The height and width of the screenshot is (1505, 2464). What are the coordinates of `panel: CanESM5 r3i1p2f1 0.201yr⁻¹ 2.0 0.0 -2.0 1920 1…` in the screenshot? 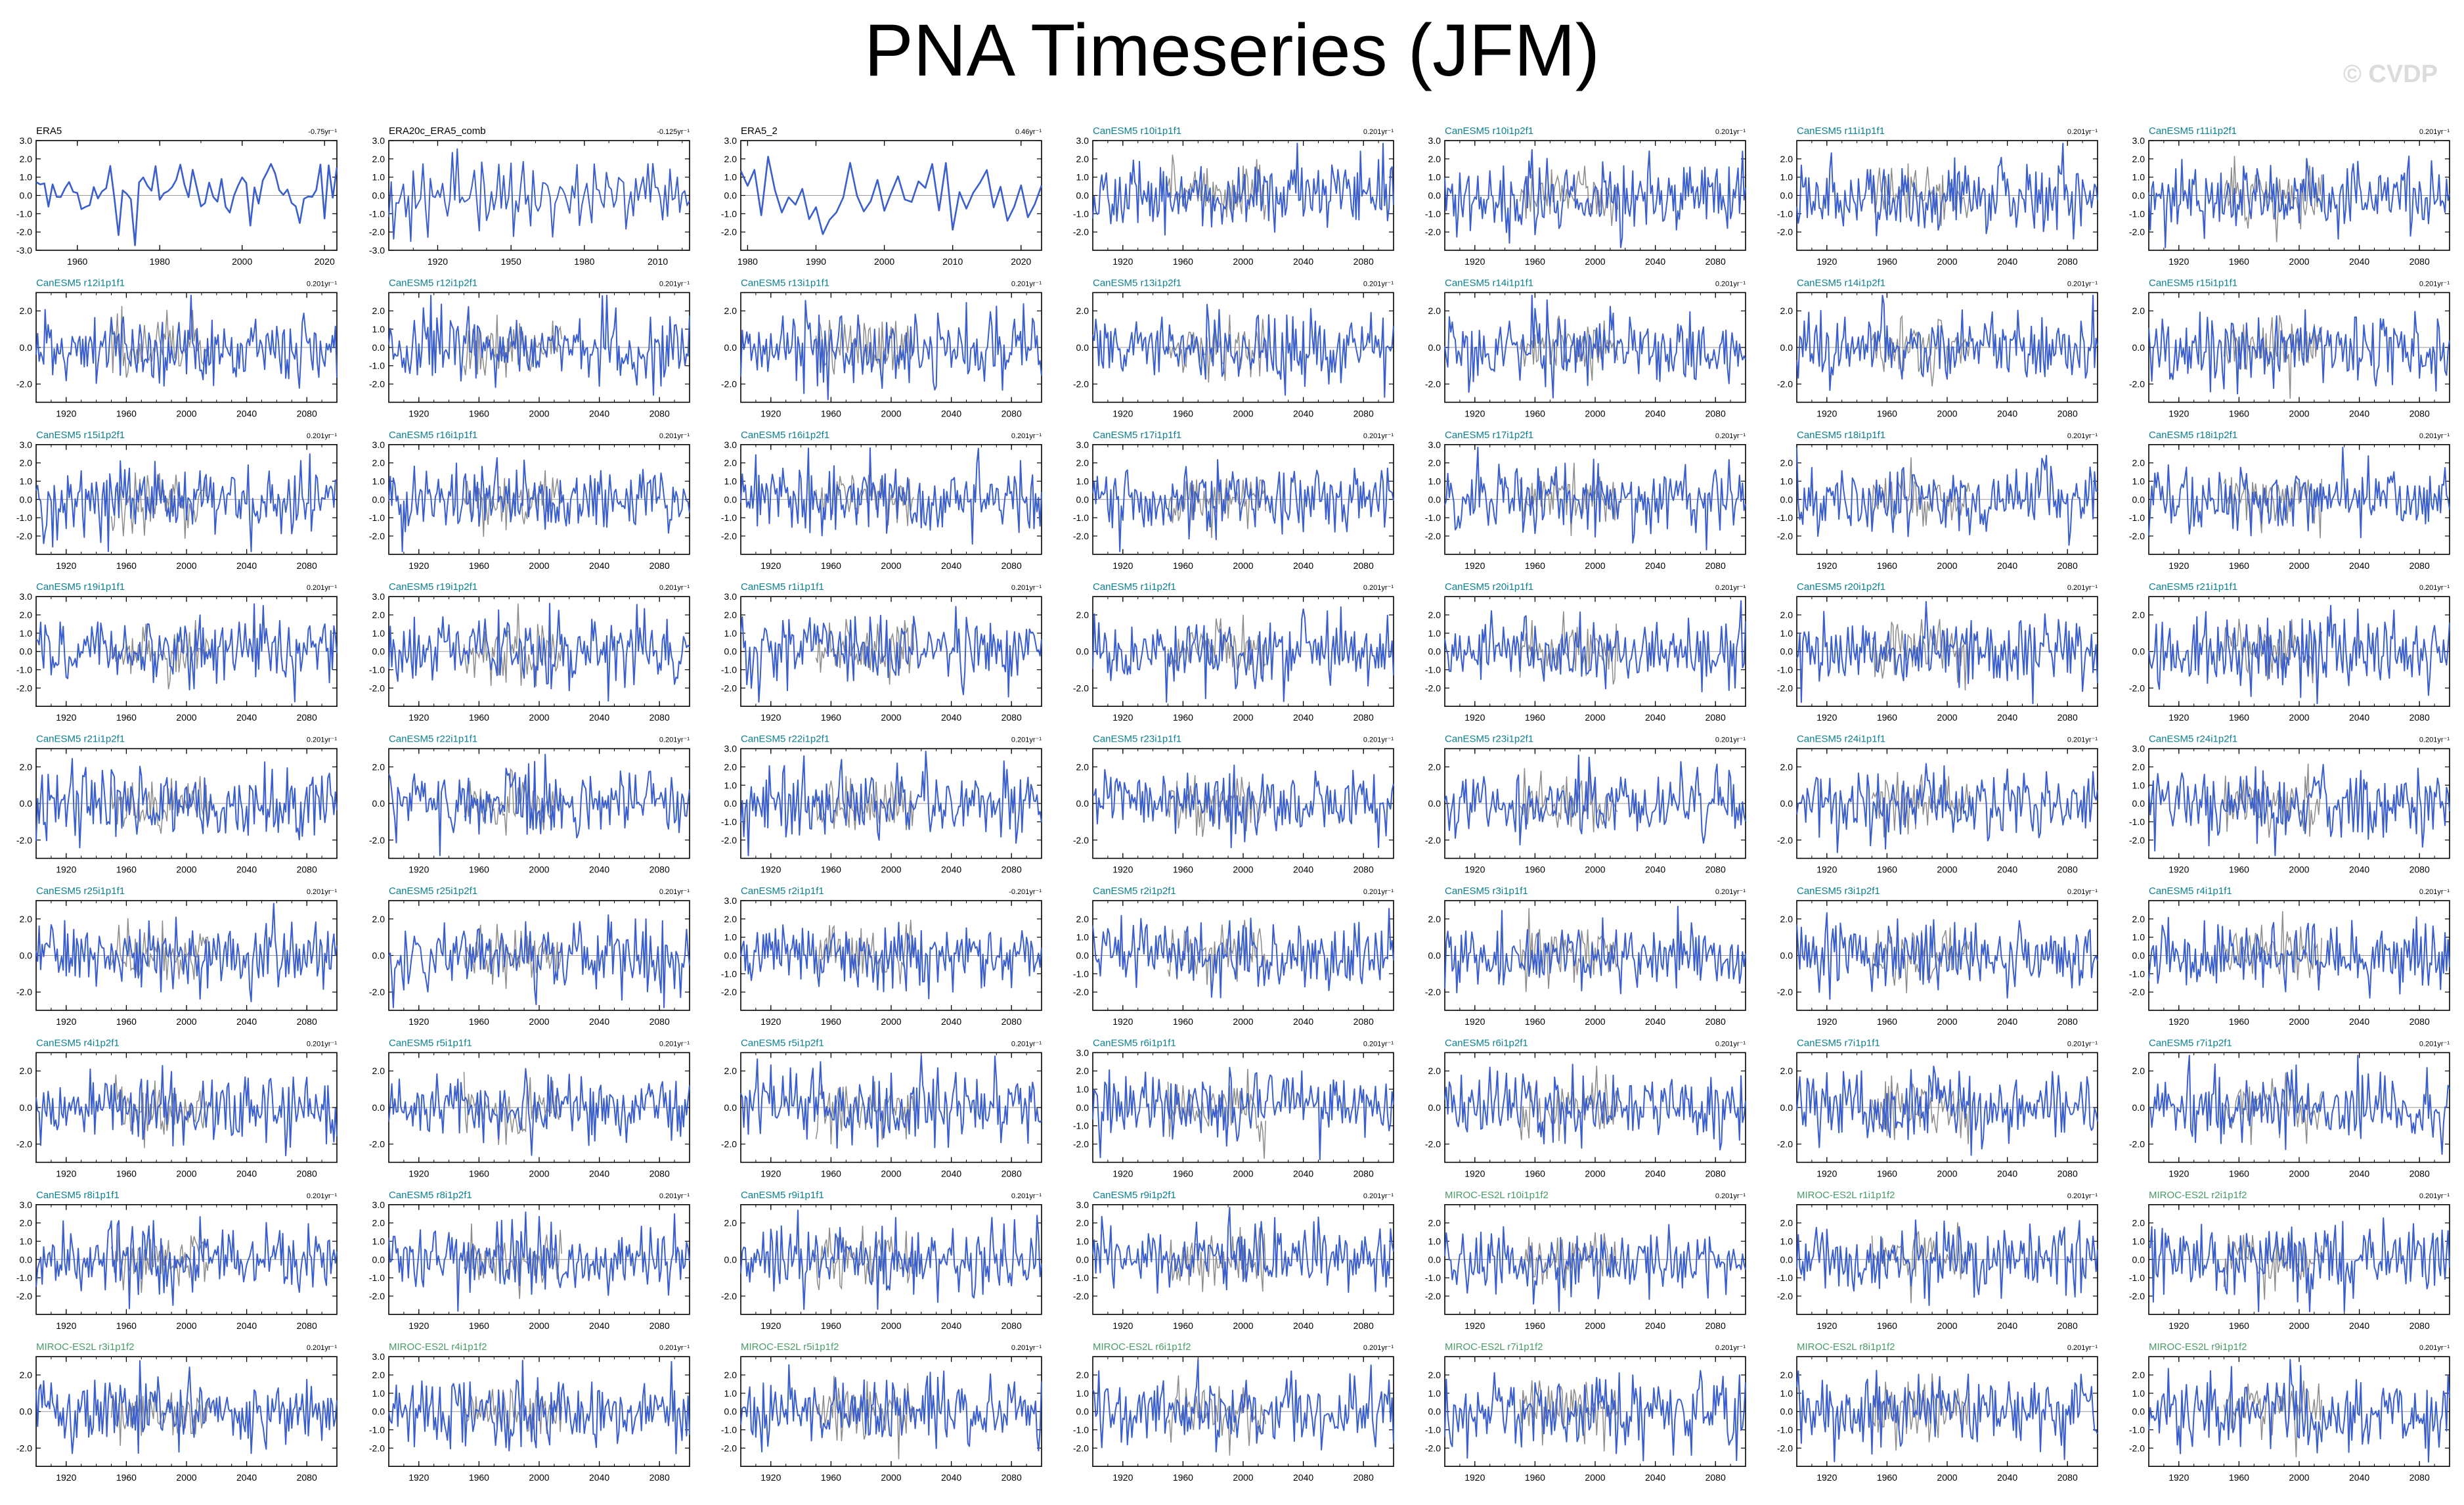 It's located at (1937, 957).